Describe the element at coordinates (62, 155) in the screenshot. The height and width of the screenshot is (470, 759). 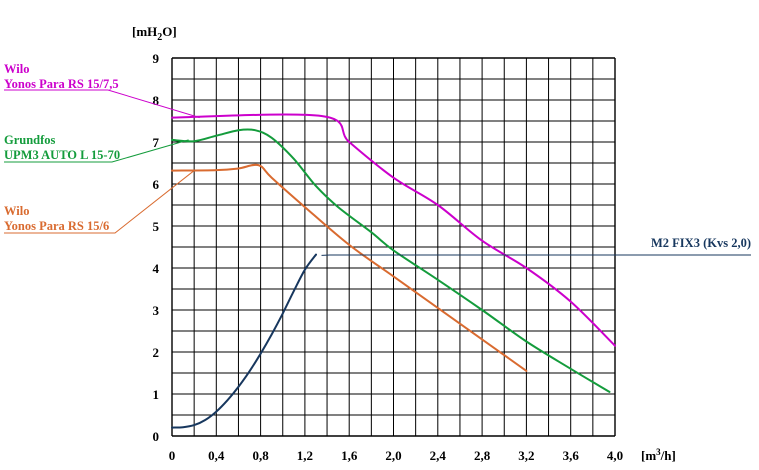
I see `legend-label-2: UPM3 AUTO L 15-70` at that location.